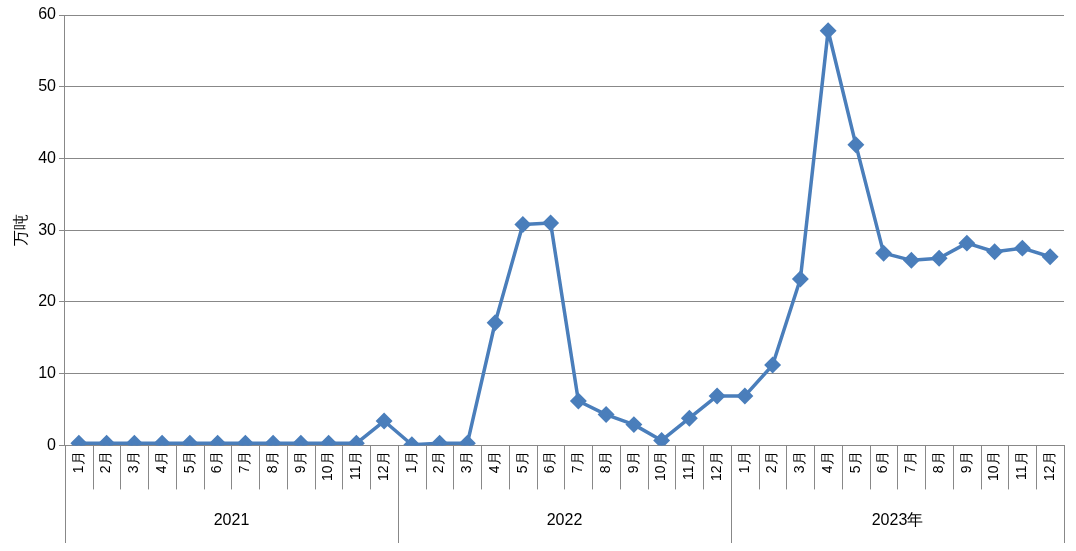 The height and width of the screenshot is (551, 1076). Describe the element at coordinates (231, 520) in the screenshot. I see `text: 2021` at that location.